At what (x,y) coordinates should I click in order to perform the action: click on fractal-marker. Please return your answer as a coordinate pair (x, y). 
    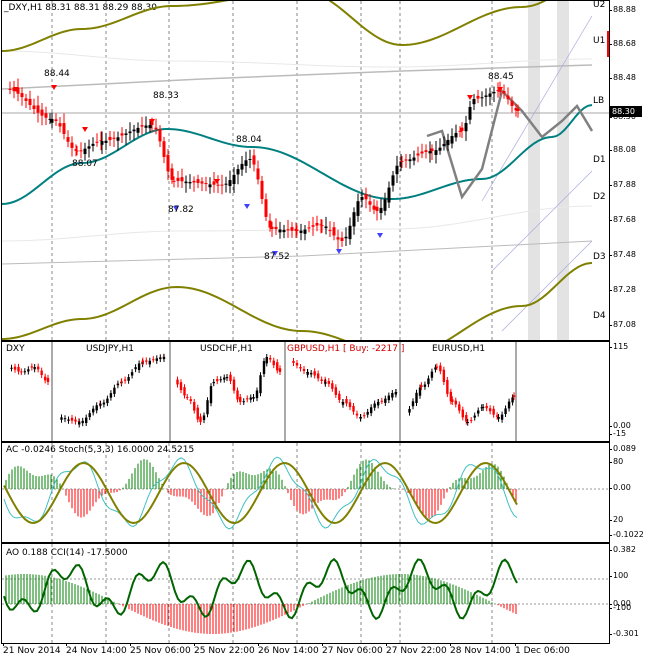
    Looking at the image, I should click on (339, 251).